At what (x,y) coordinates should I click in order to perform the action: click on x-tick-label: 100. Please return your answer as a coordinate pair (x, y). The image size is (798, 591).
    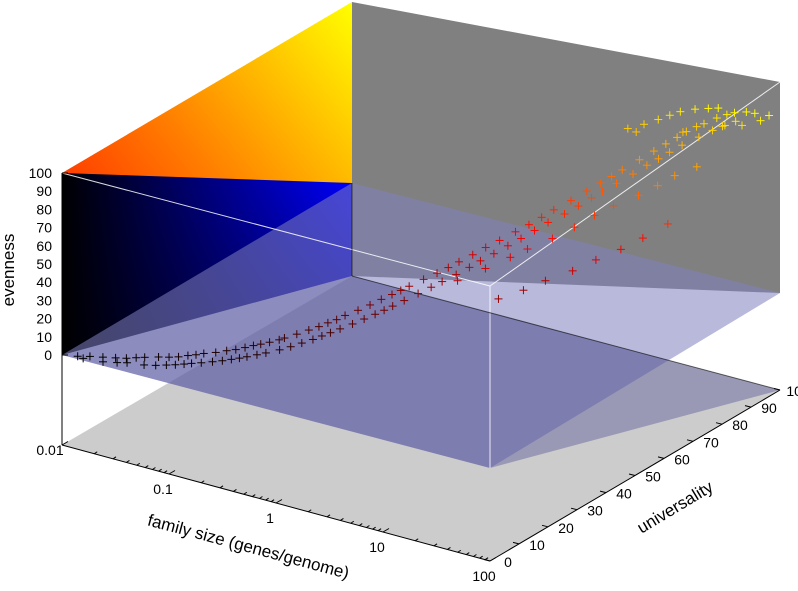
    Looking at the image, I should click on (484, 576).